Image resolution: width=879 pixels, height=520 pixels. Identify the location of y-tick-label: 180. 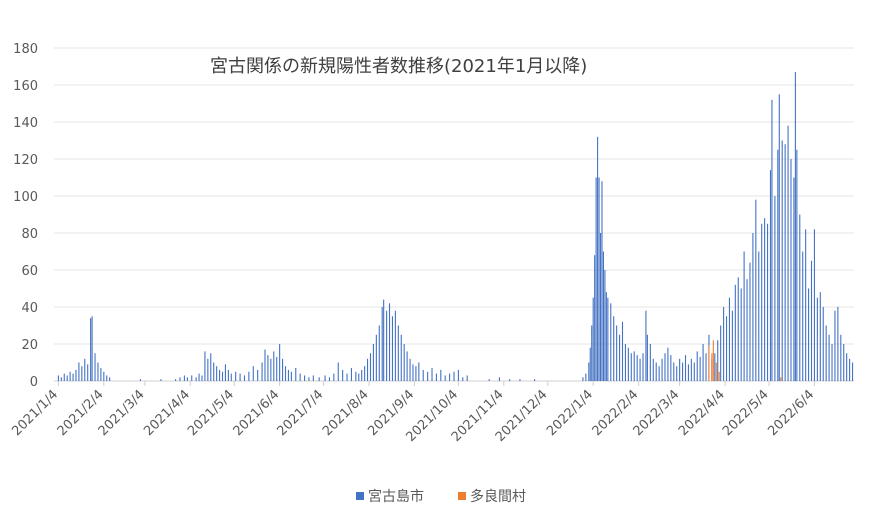
(25, 49).